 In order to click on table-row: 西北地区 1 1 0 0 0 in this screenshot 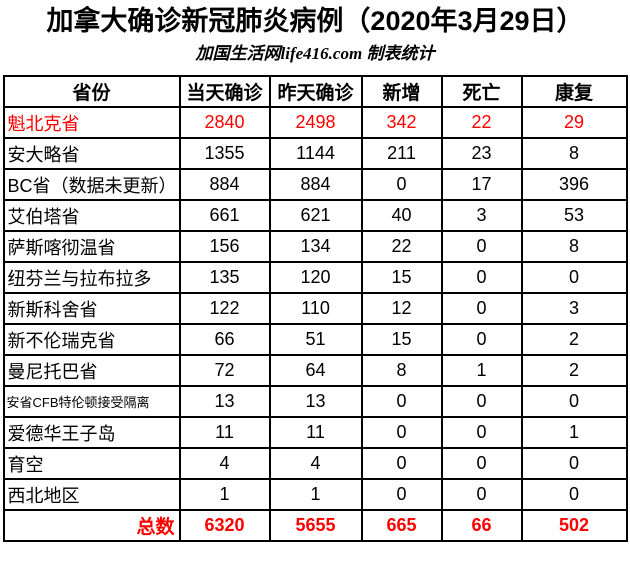, I will do `click(315, 494)`.